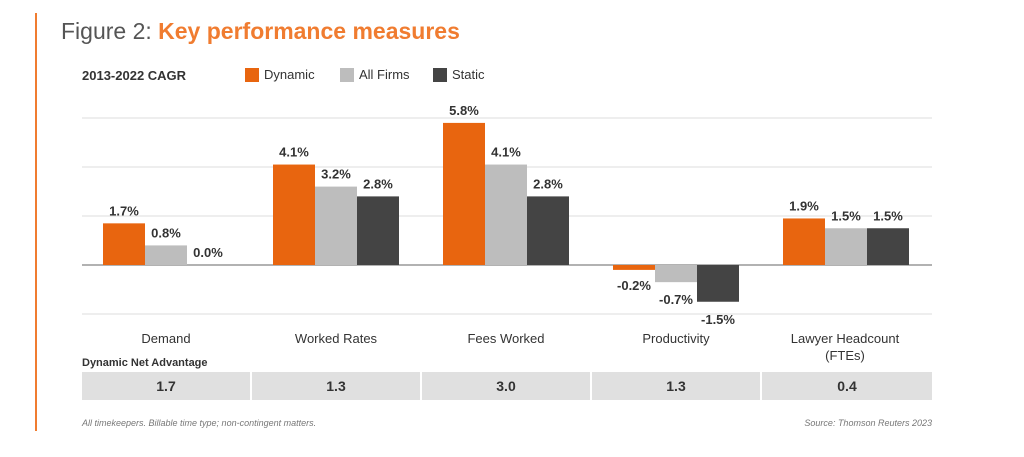 This screenshot has height=457, width=1024. What do you see at coordinates (468, 74) in the screenshot?
I see `legend-label: Static` at bounding box center [468, 74].